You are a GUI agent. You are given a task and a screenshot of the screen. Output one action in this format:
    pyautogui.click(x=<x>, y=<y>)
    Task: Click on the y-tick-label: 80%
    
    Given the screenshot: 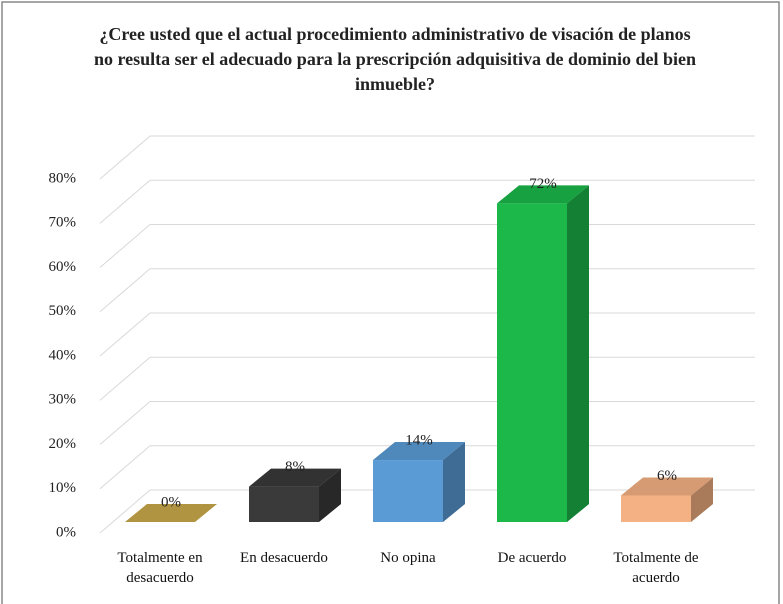 What is the action you would take?
    pyautogui.click(x=63, y=178)
    